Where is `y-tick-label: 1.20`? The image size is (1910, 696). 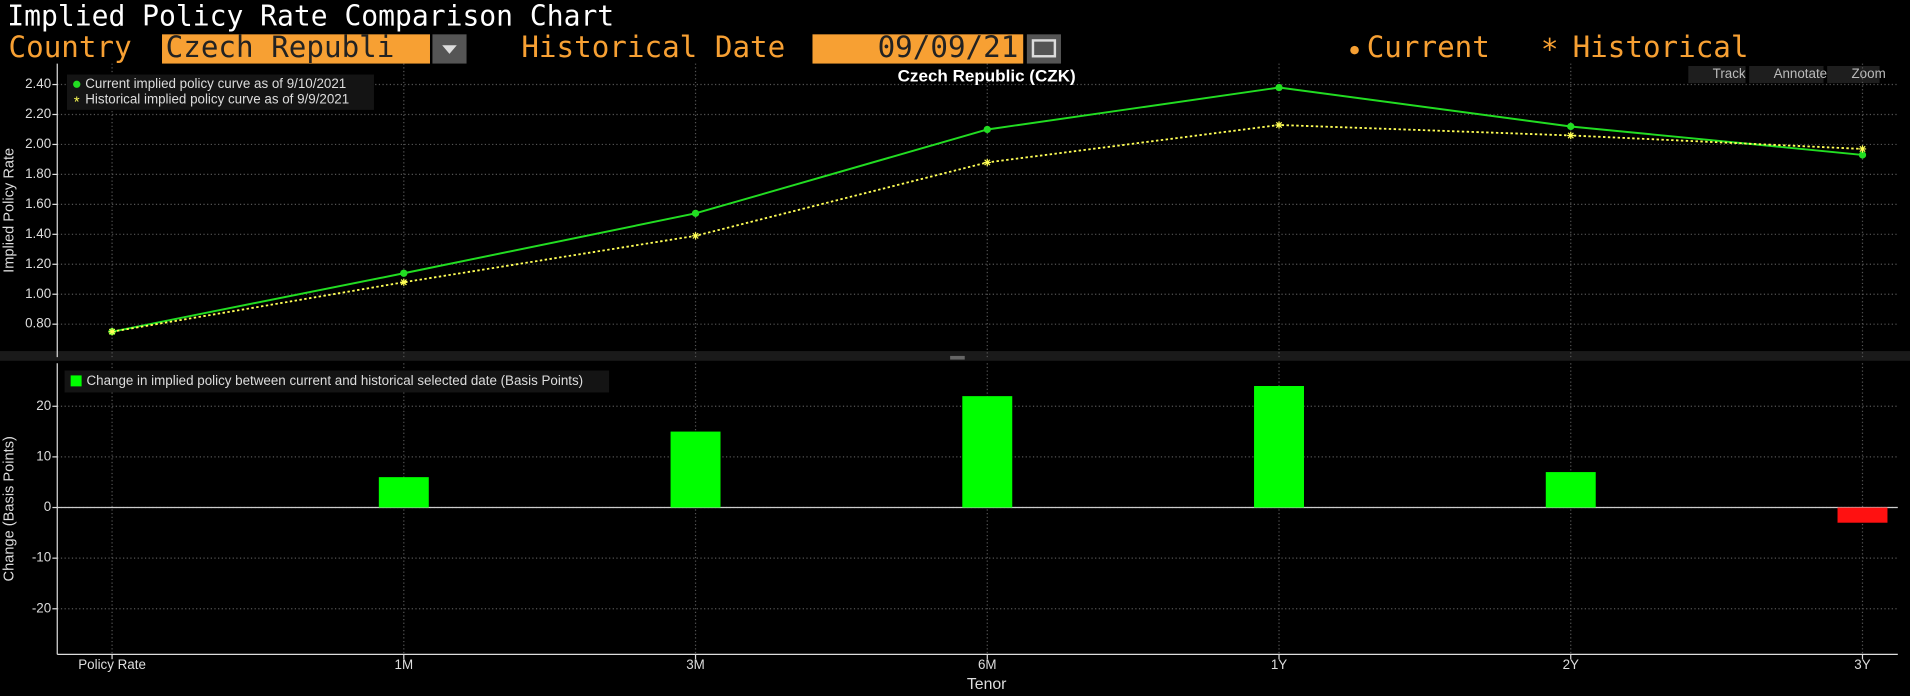 y-tick-label: 1.20 is located at coordinates (38, 263).